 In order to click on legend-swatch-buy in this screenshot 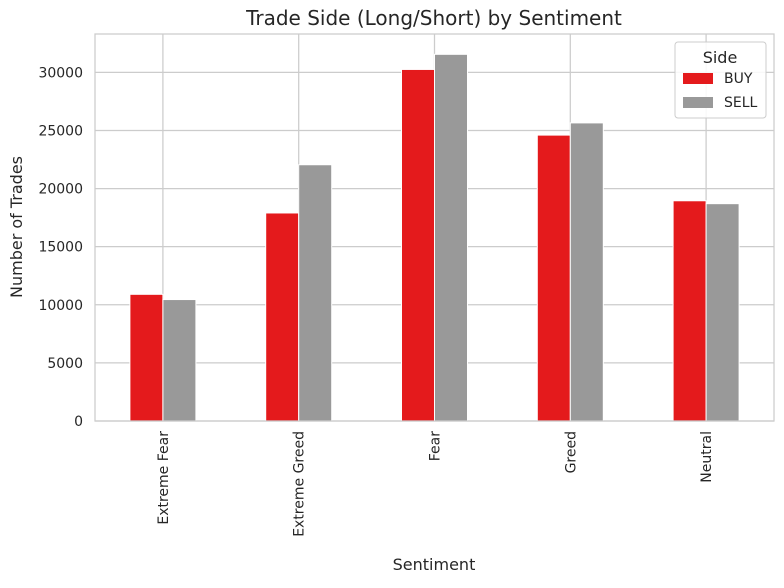, I will do `click(698, 78)`.